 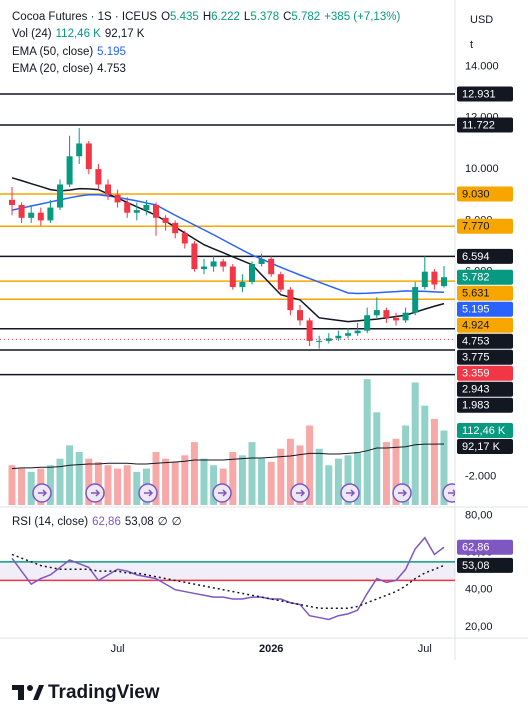 What do you see at coordinates (111, 69) in the screenshot?
I see `ema-value: 4.753` at bounding box center [111, 69].